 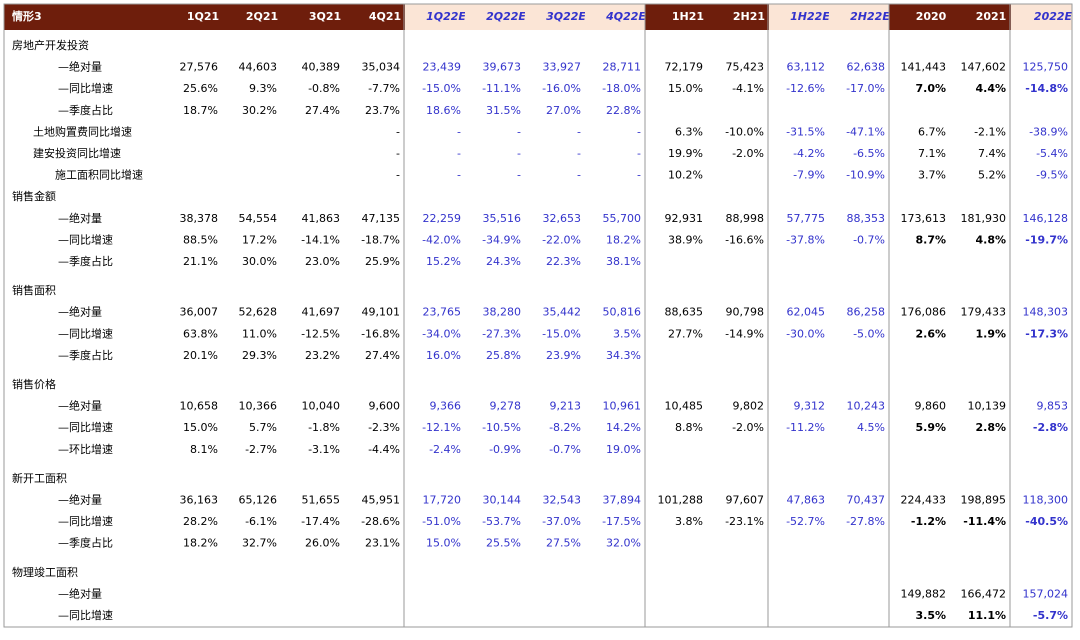 I want to click on cell-value: 25.9%, so click(x=382, y=261).